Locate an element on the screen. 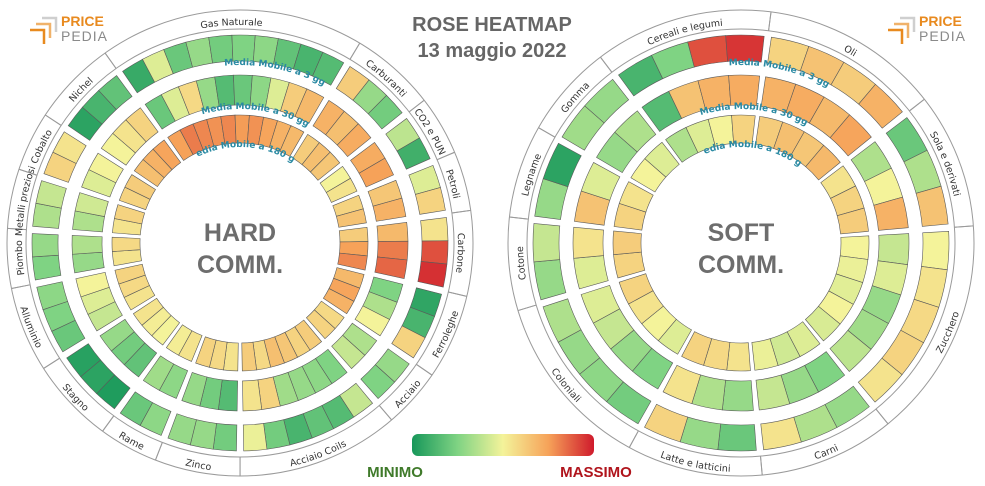  sector-label: Stagno is located at coordinates (75, 398).